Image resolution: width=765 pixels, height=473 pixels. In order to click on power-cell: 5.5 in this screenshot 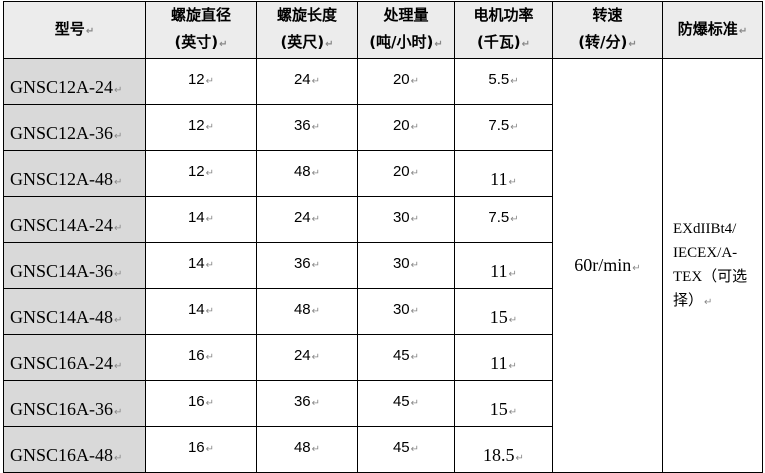, I will do `click(503, 81)`.